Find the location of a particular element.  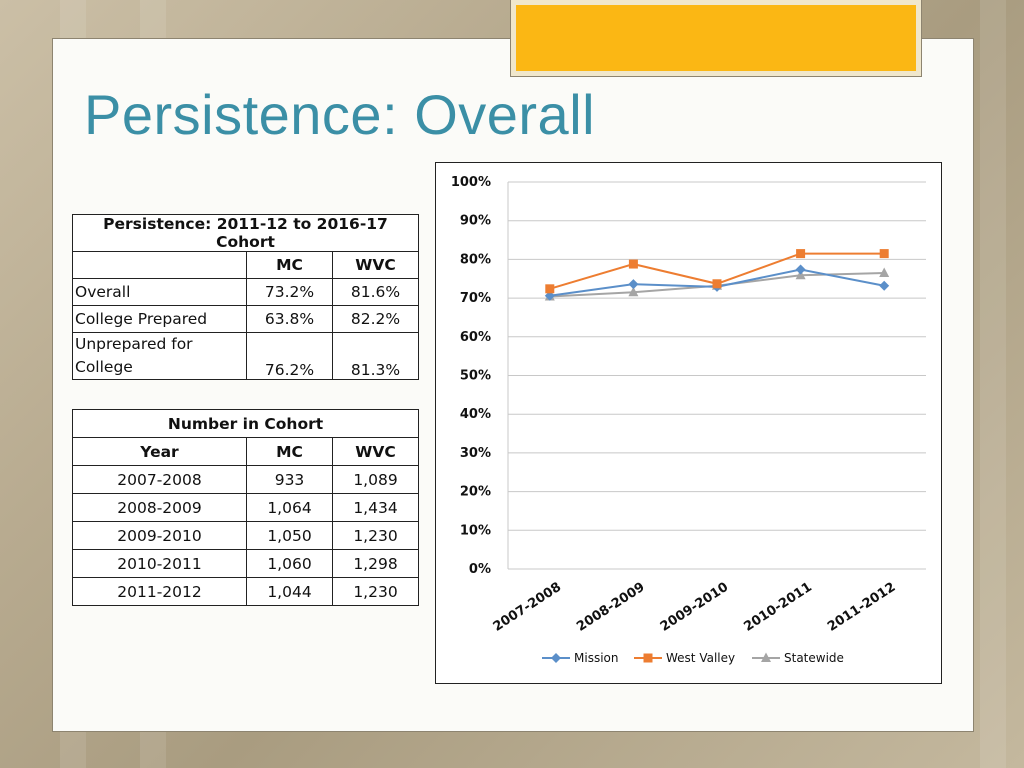

year-cell: 2011-2012 is located at coordinates (159, 591).